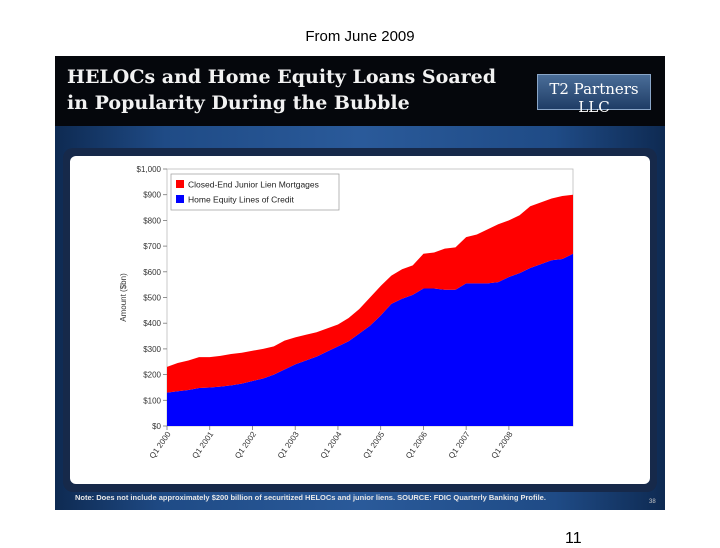 Image resolution: width=720 pixels, height=548 pixels. What do you see at coordinates (459, 445) in the screenshot?
I see `x-tick-label: Q1 2007` at bounding box center [459, 445].